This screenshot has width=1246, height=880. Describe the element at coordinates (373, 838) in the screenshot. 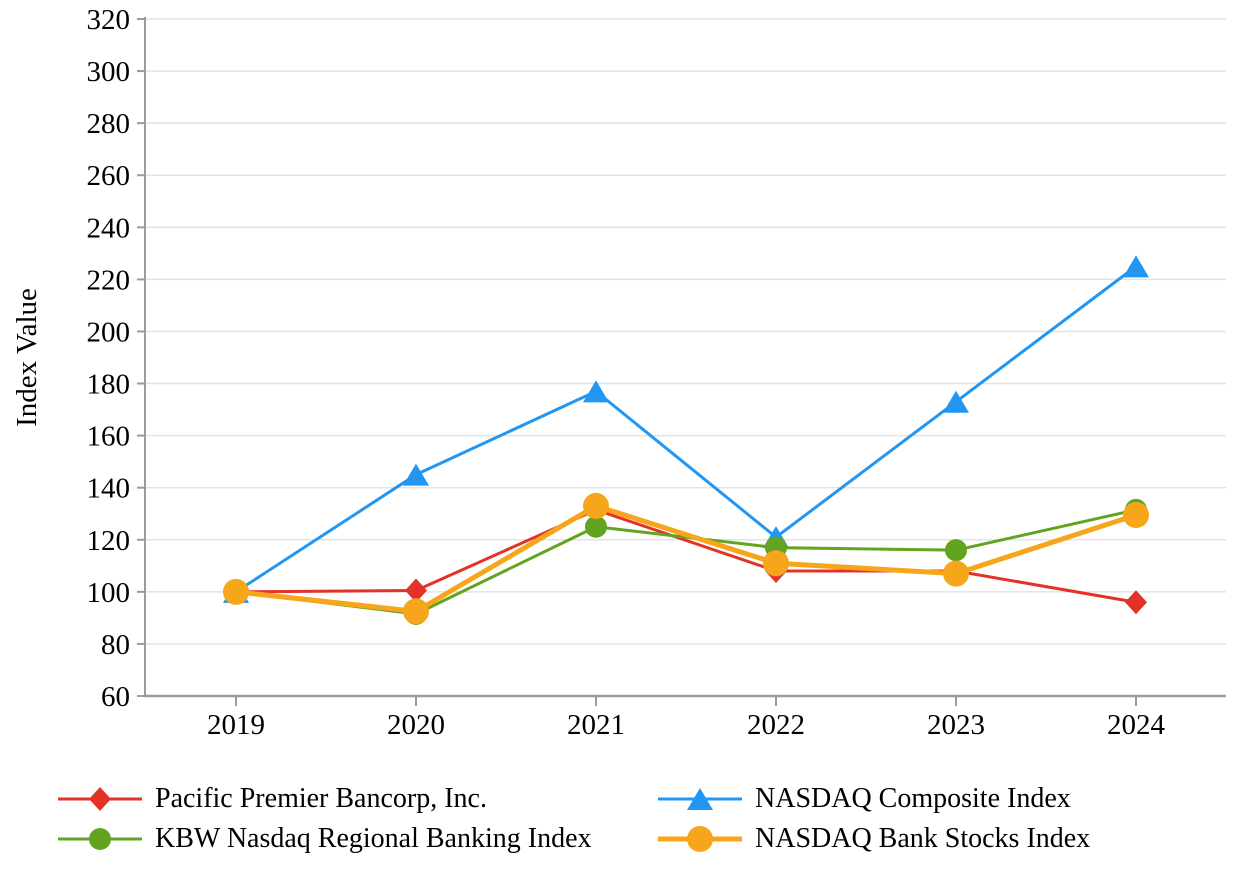

I see `legend-label: KBW Nasdaq Regional Banking Index` at that location.